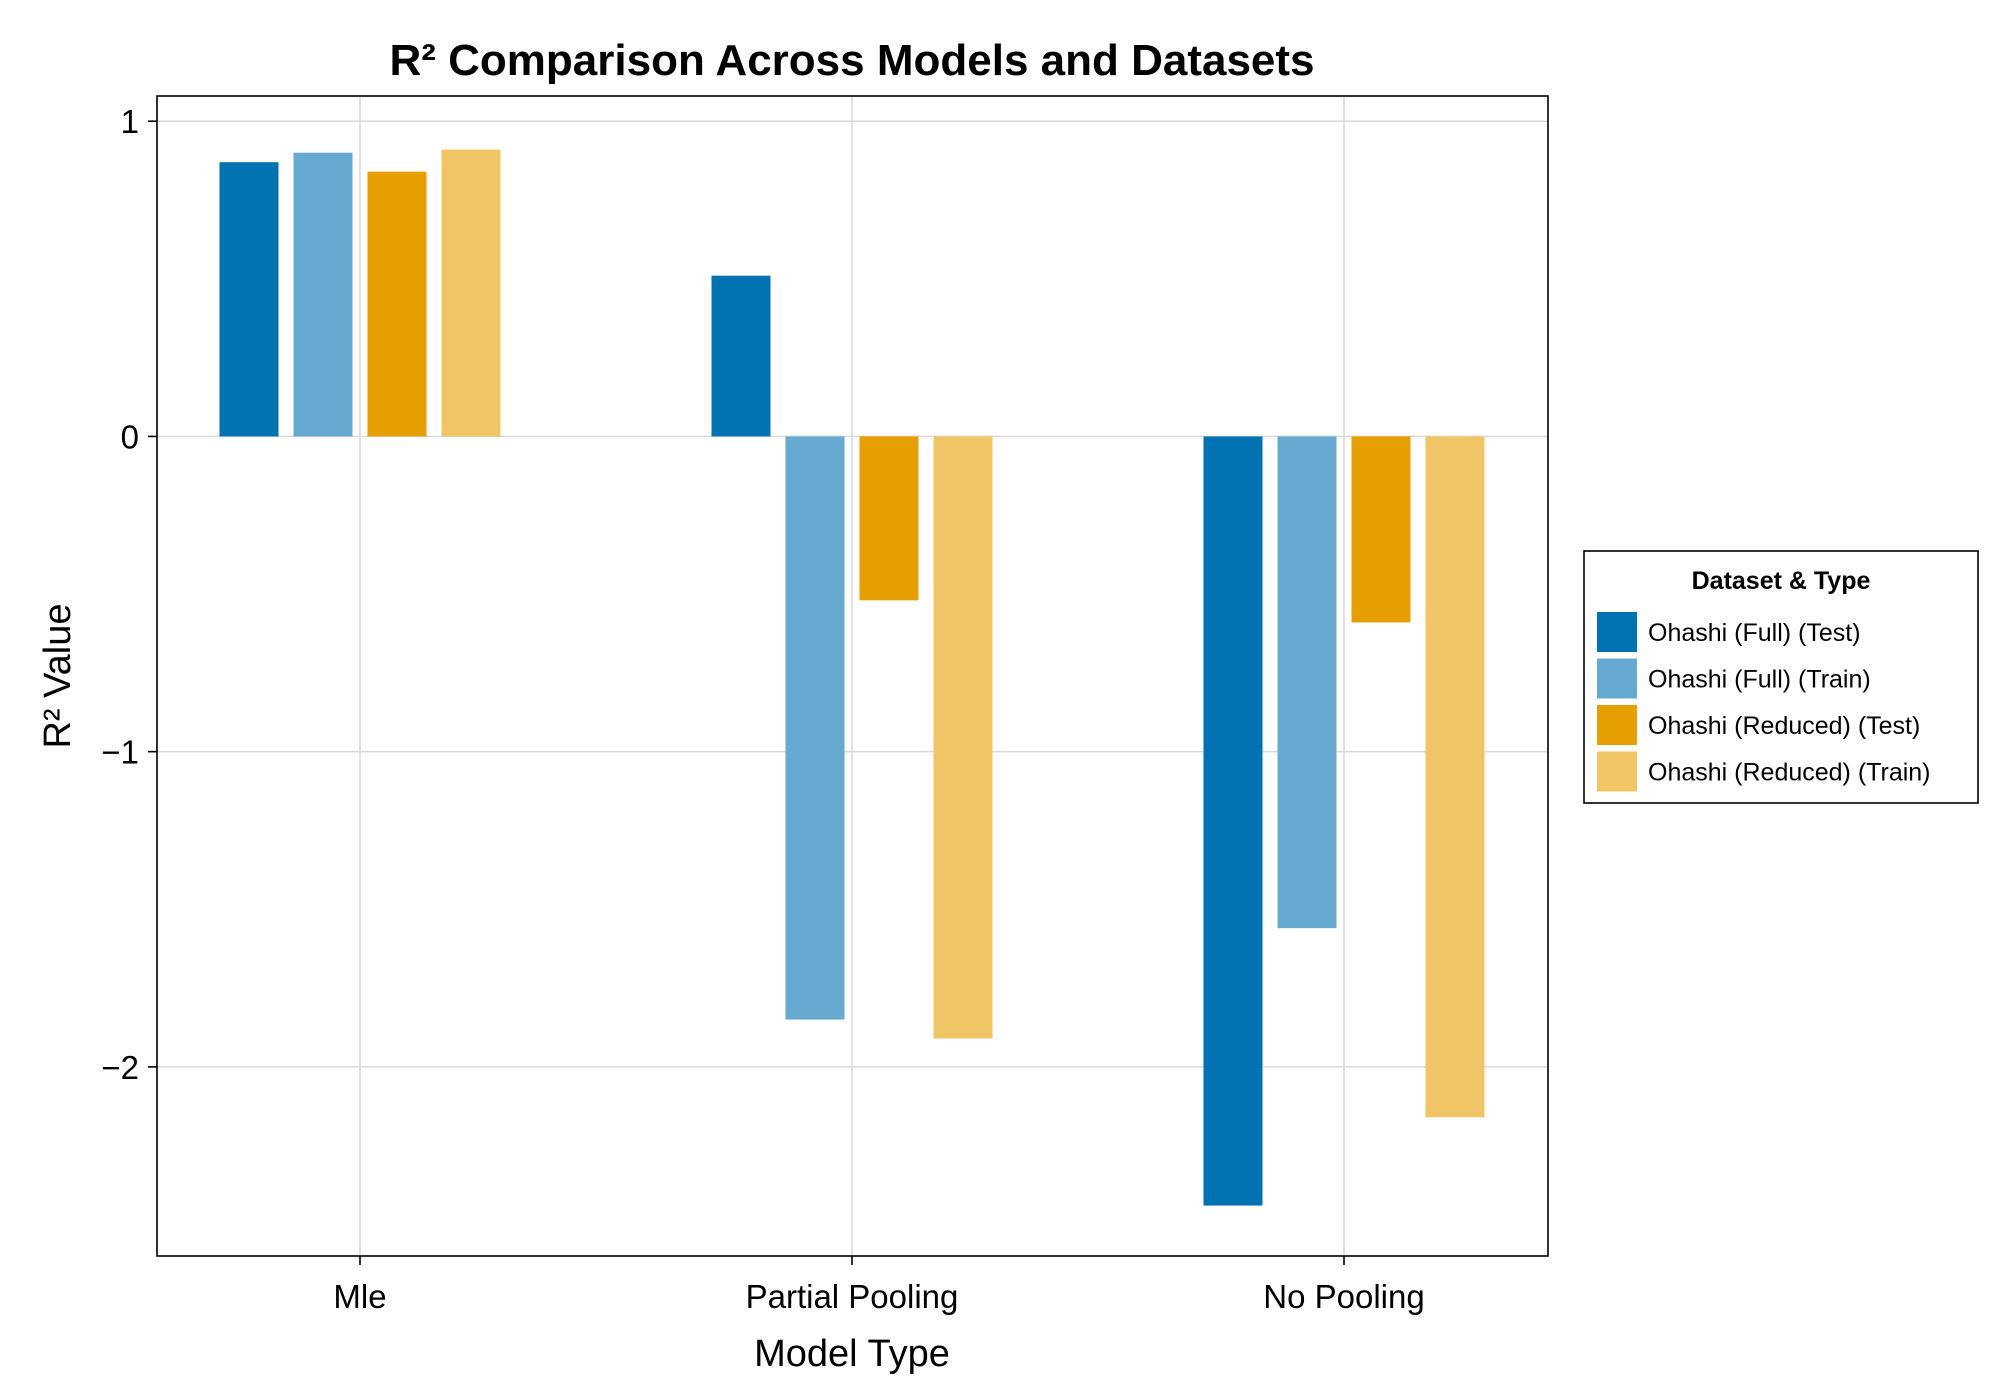 Image resolution: width=2000 pixels, height=1400 pixels. Describe the element at coordinates (130, 121) in the screenshot. I see `y-tick-label: 1` at that location.